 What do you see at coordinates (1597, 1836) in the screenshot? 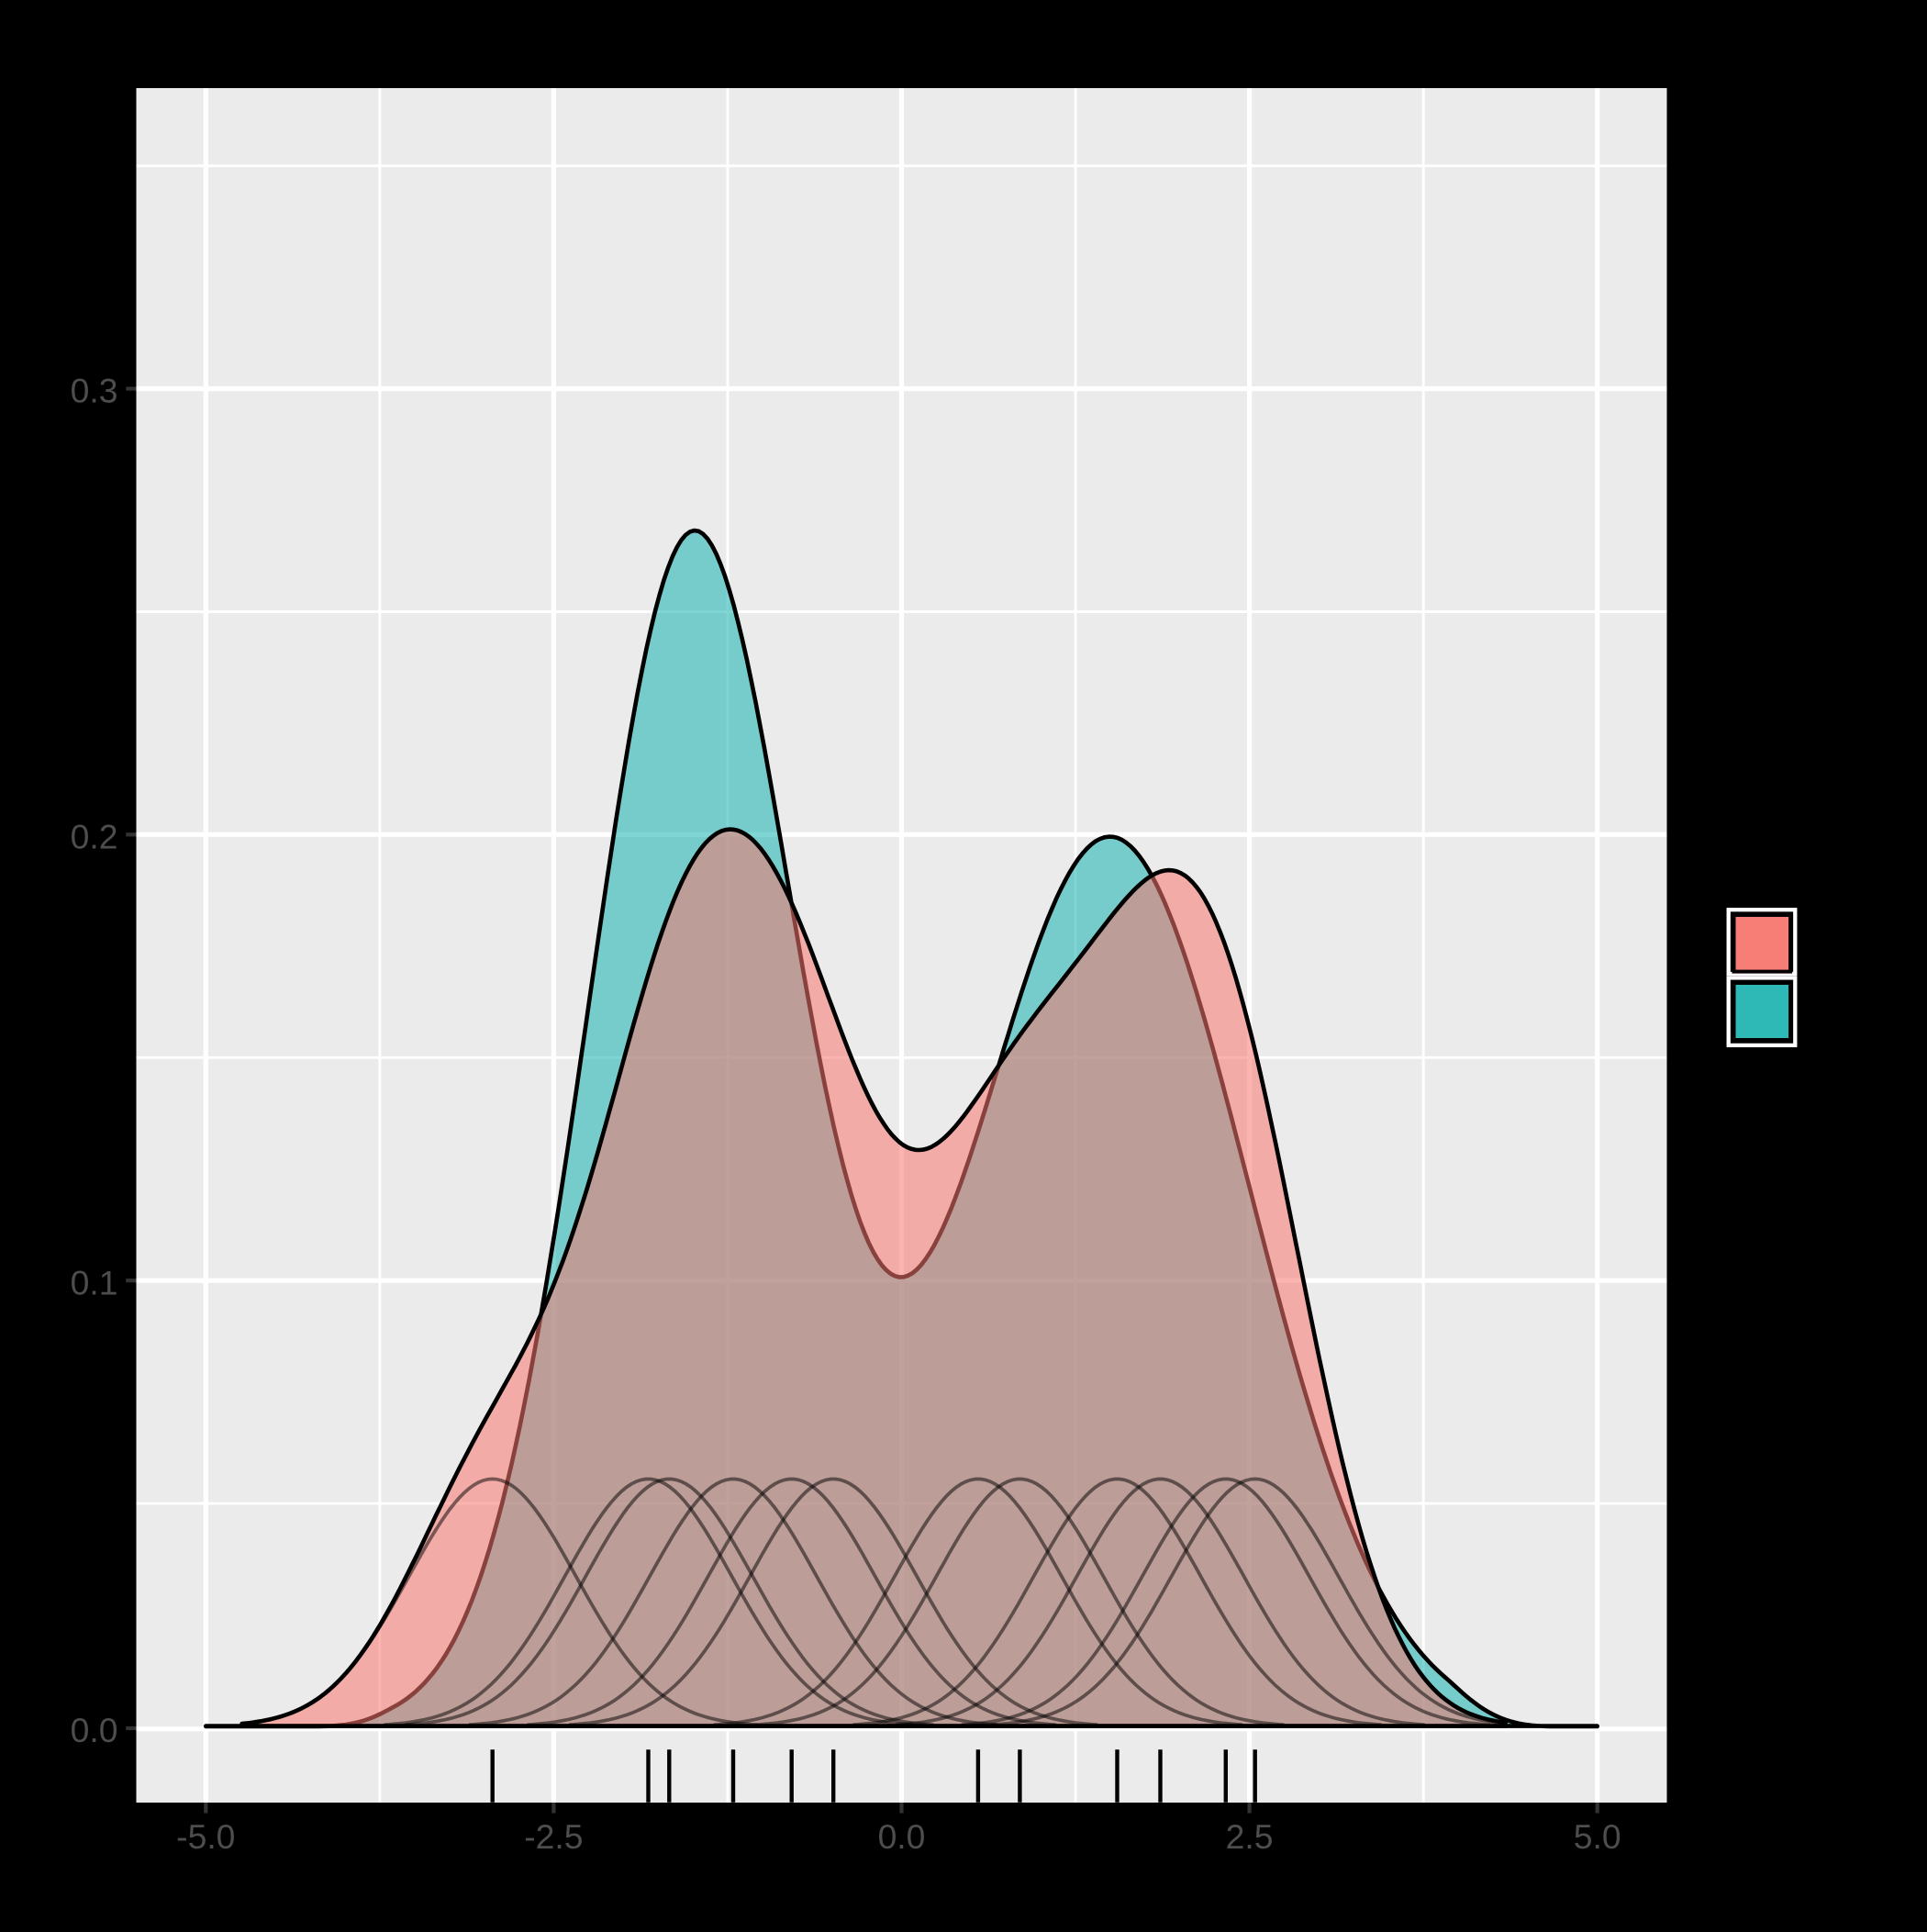
I see `svg-text: 5.0` at bounding box center [1597, 1836].